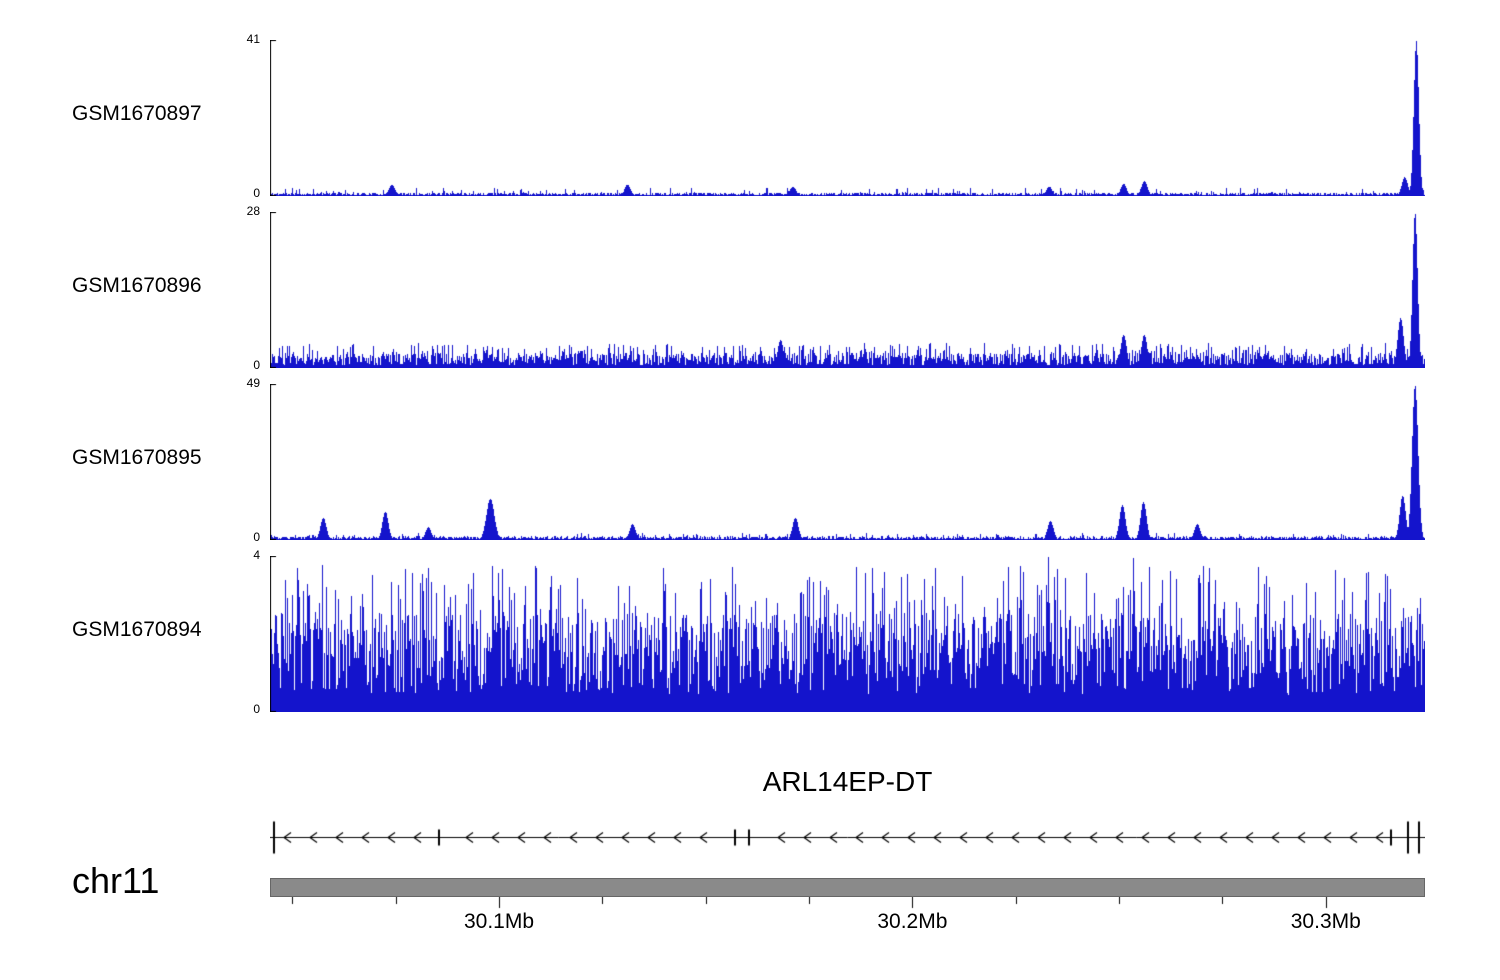 The width and height of the screenshot is (1500, 980). Describe the element at coordinates (1325, 921) in the screenshot. I see `axis-tick-label: 30.3Mb` at that location.